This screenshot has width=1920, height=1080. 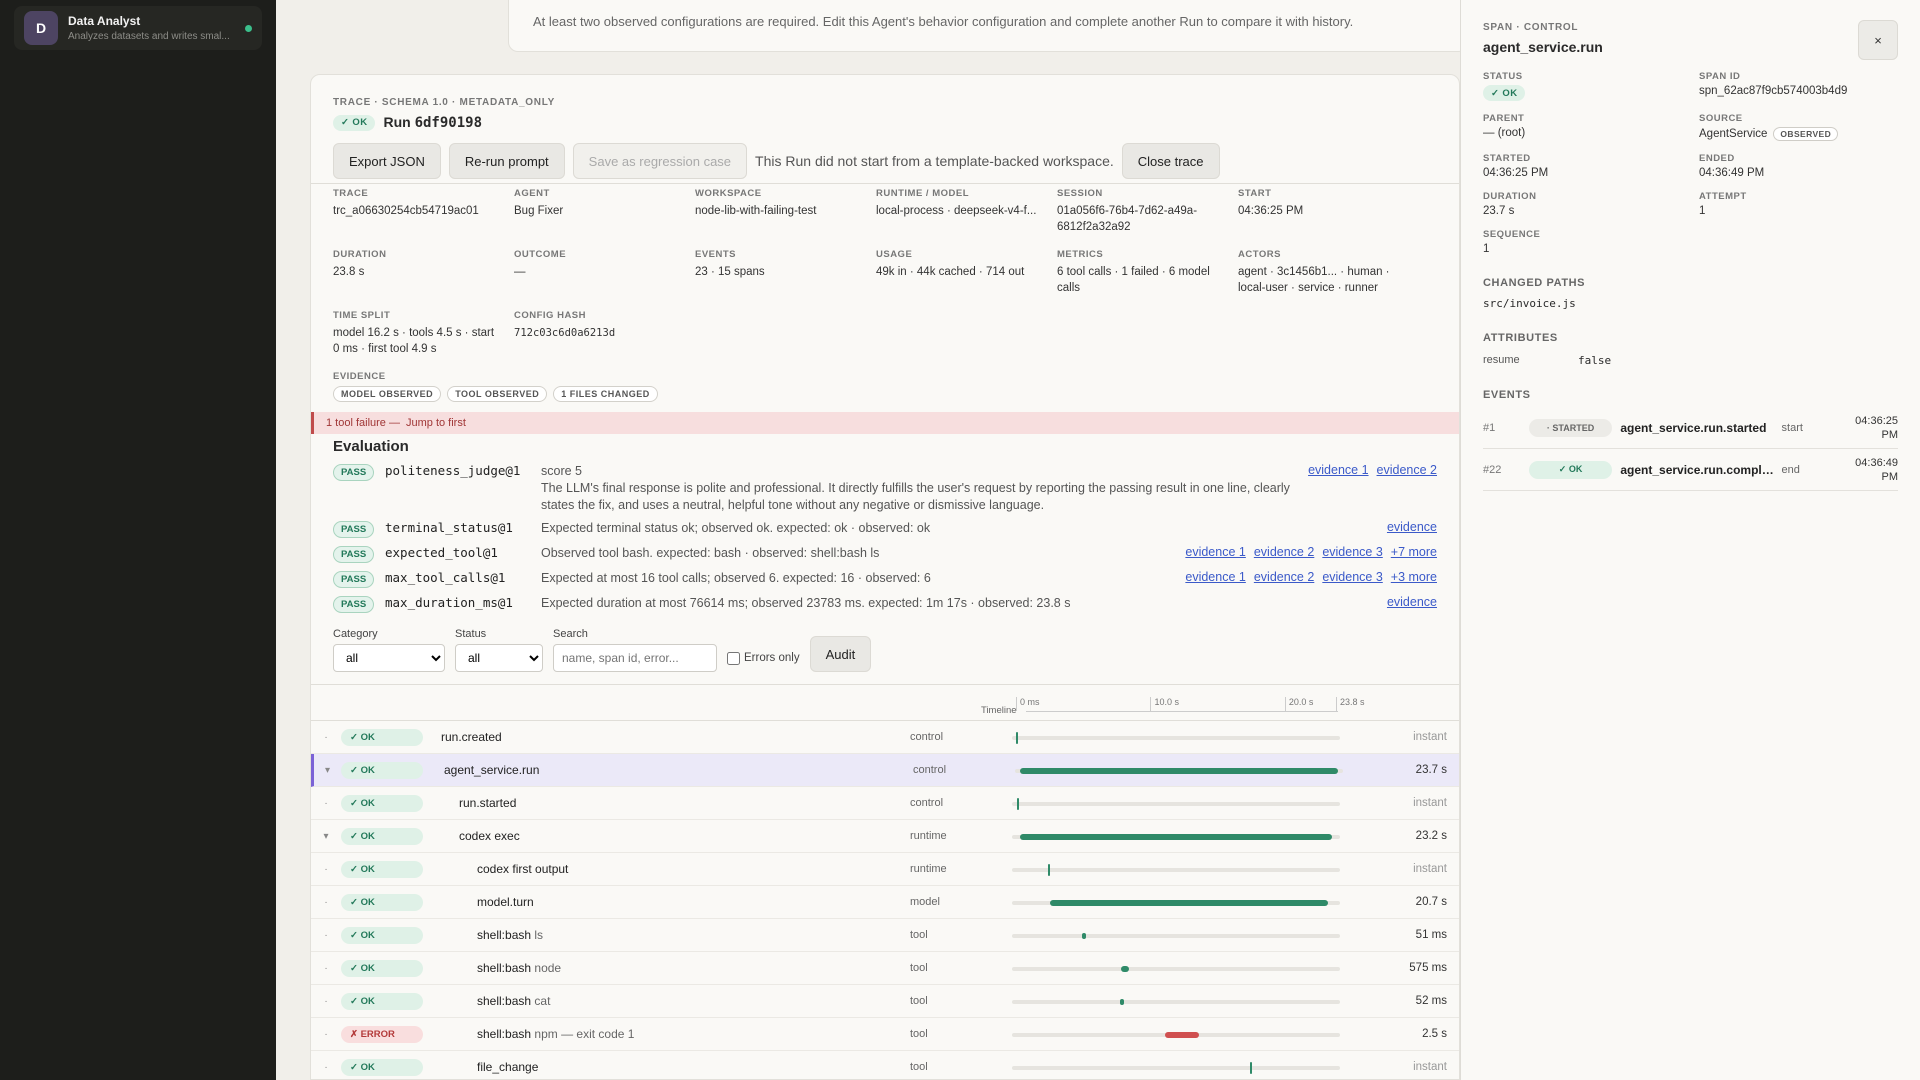 I want to click on span-name: shell:bash npm — exit code 1, so click(x=555, y=1034).